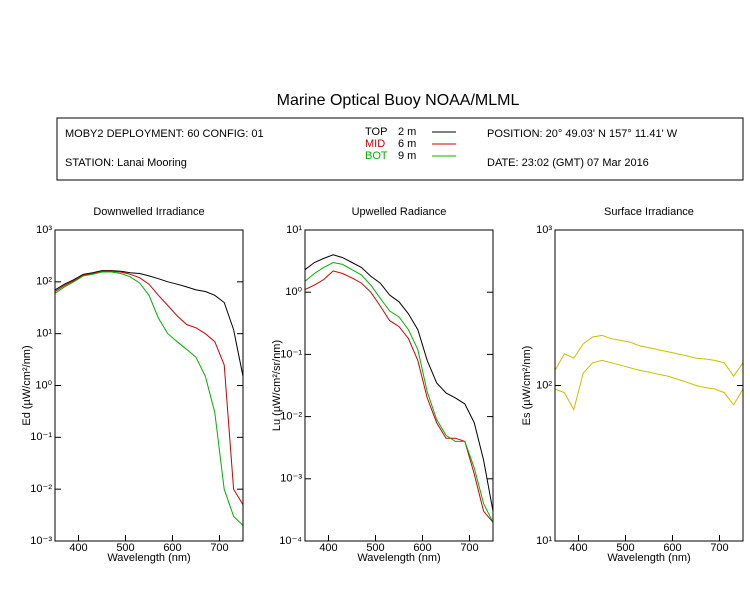  I want to click on subplot-title: Downwelled Irradiance, so click(148, 212).